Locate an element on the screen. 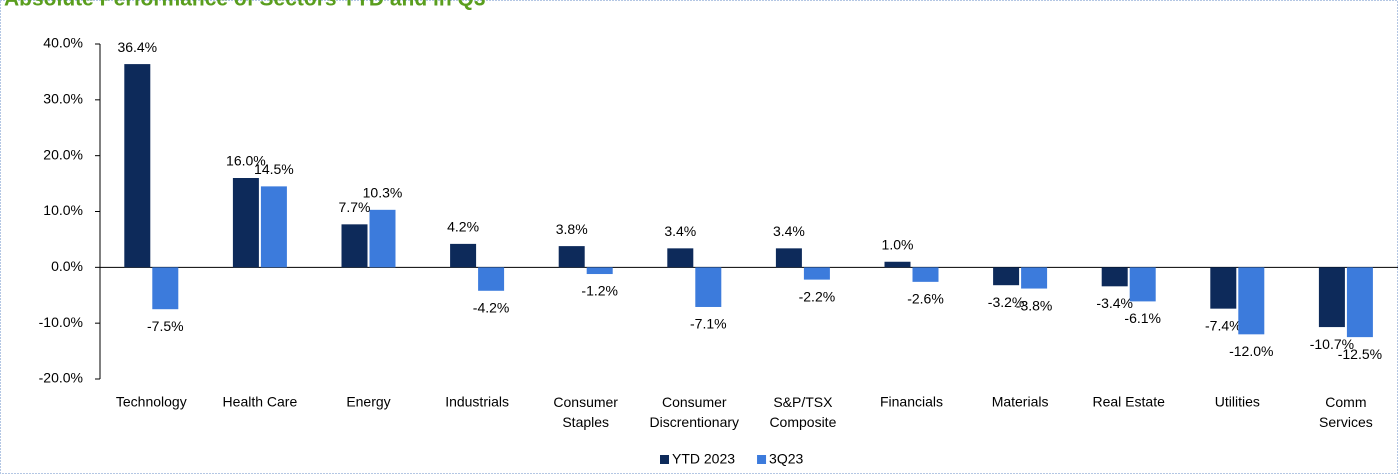  y-tick-label: 0.0% is located at coordinates (67, 266).